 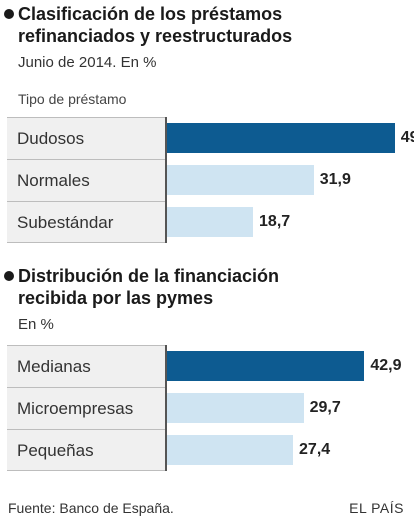 I want to click on data-label: 49,5, so click(x=407, y=137).